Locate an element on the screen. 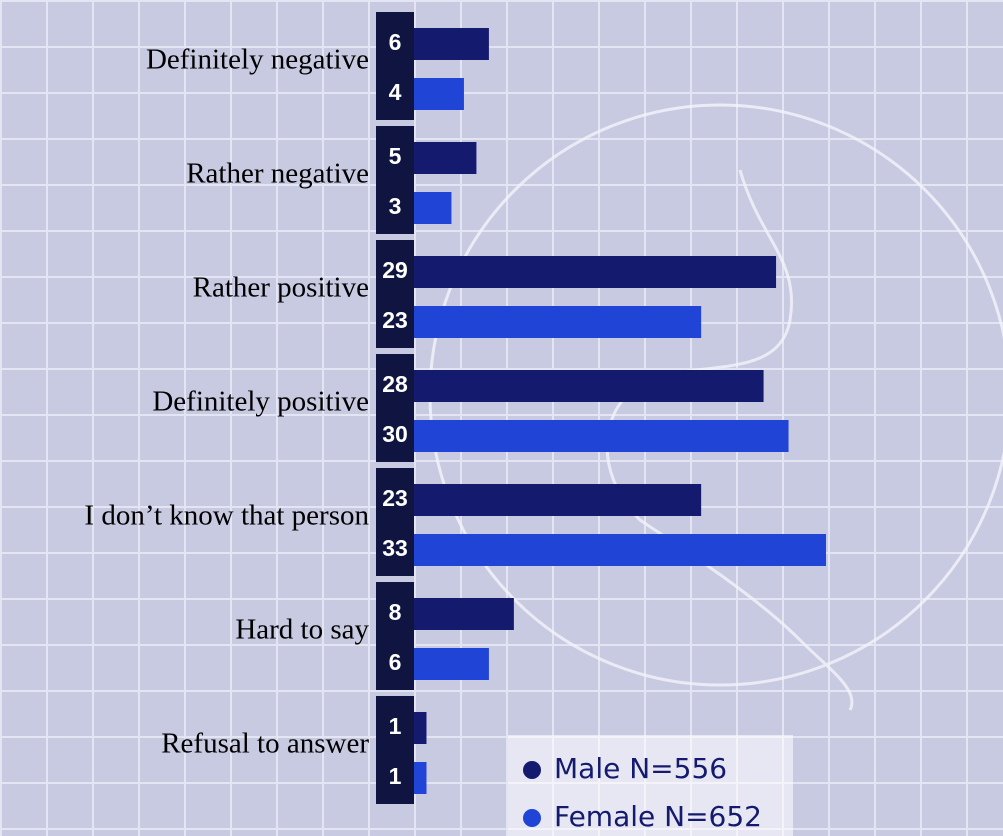 The image size is (1003, 836). data-label: 28 is located at coordinates (395, 384).